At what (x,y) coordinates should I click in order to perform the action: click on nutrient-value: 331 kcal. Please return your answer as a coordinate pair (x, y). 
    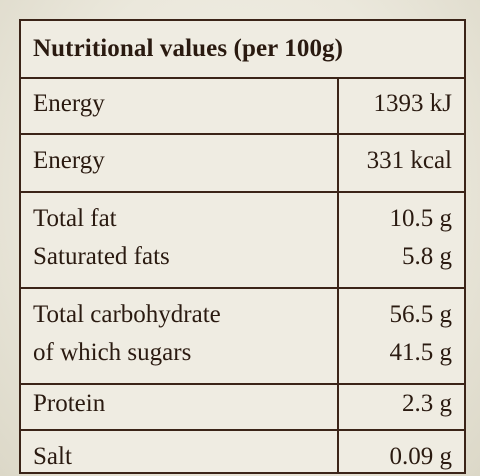
    Looking at the image, I should click on (409, 160).